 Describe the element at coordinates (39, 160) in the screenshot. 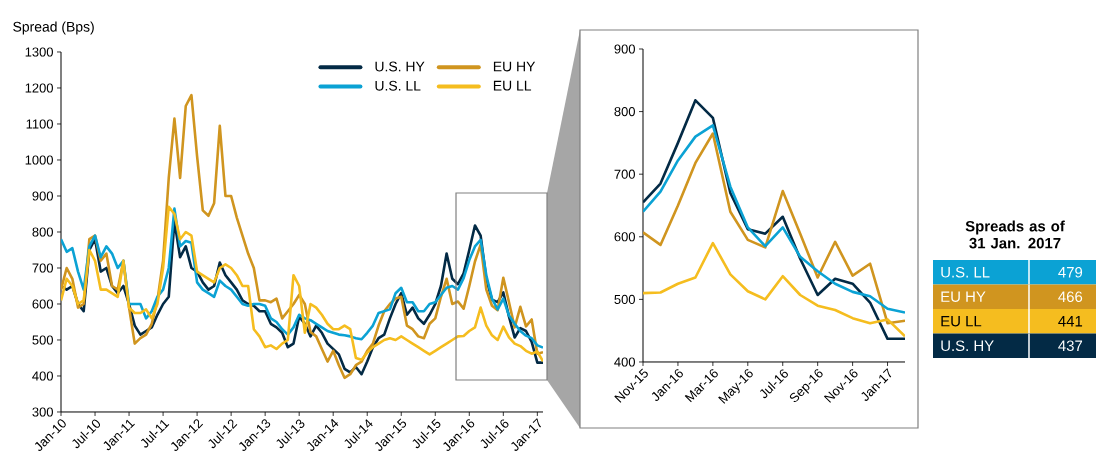

I see `y-tick-label: 1000` at that location.